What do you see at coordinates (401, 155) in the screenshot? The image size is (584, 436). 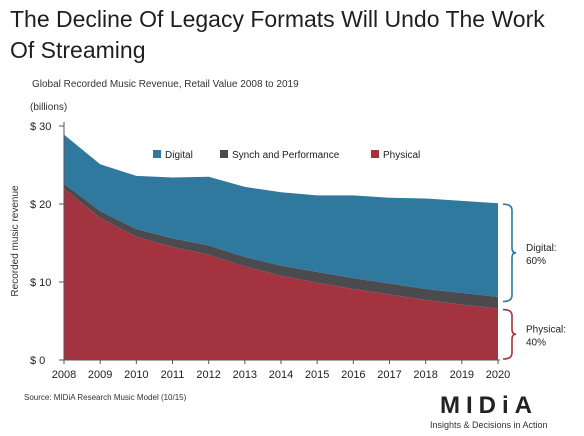 I see `legend-label-physical: Physical` at bounding box center [401, 155].